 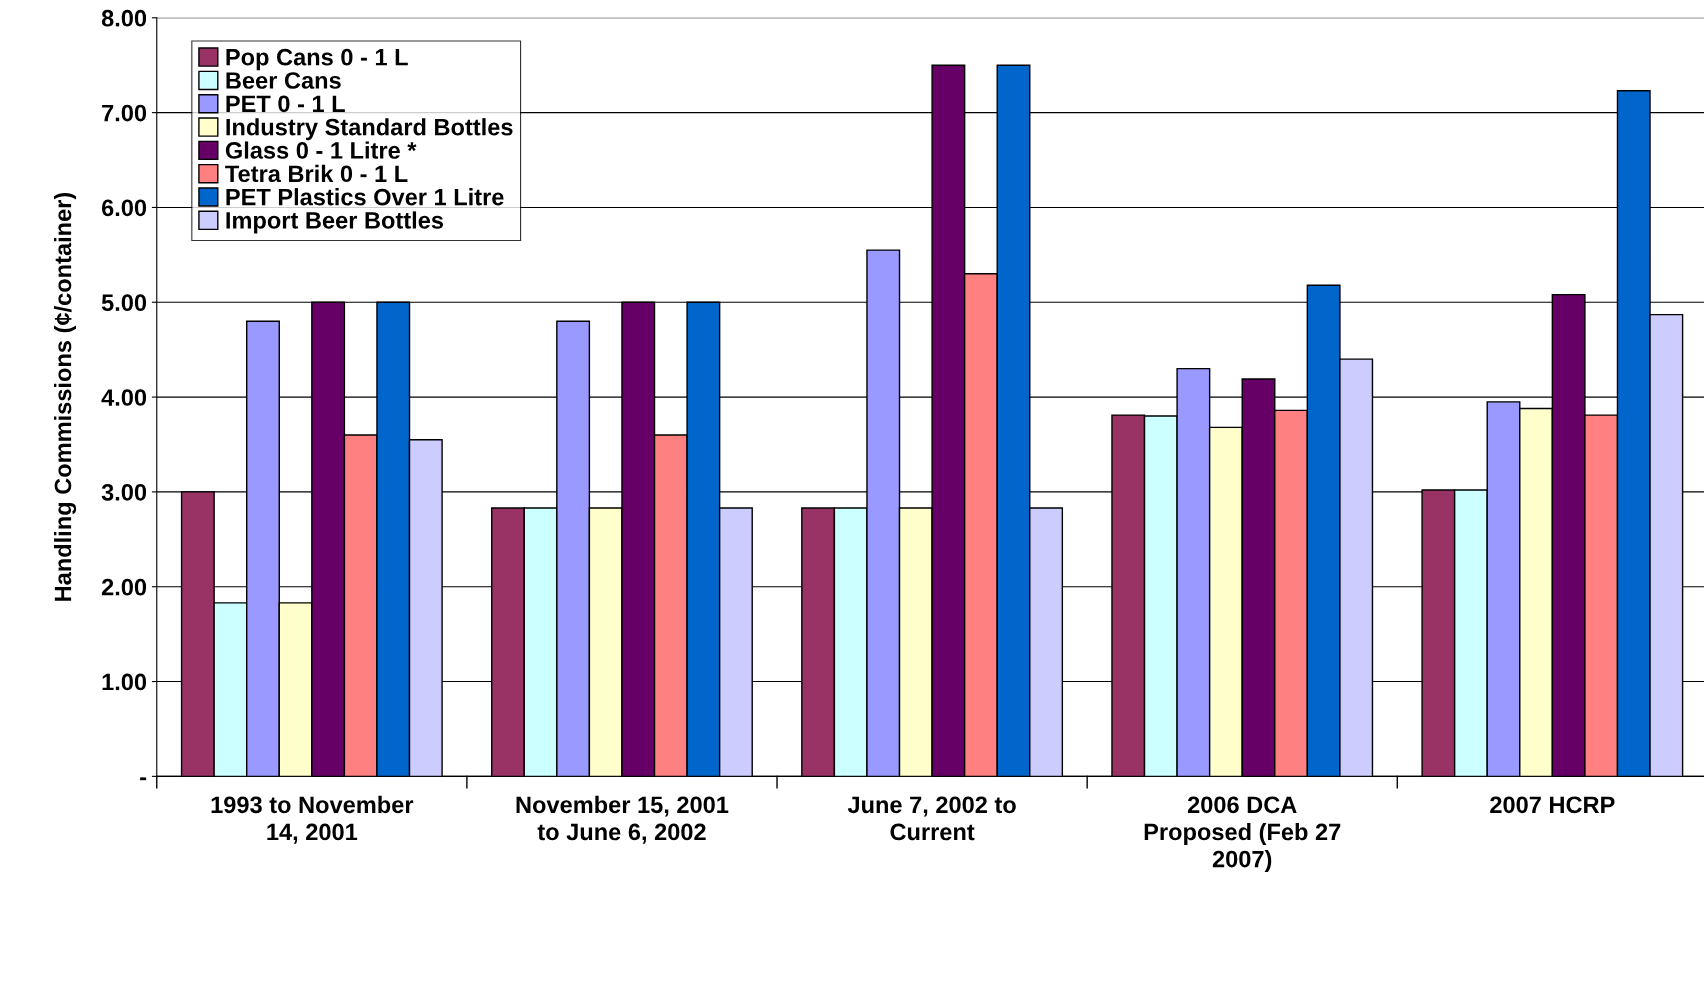 What do you see at coordinates (1242, 834) in the screenshot?
I see `x-tick-label: 2006 DCA Proposed (Feb 27 2007)` at bounding box center [1242, 834].